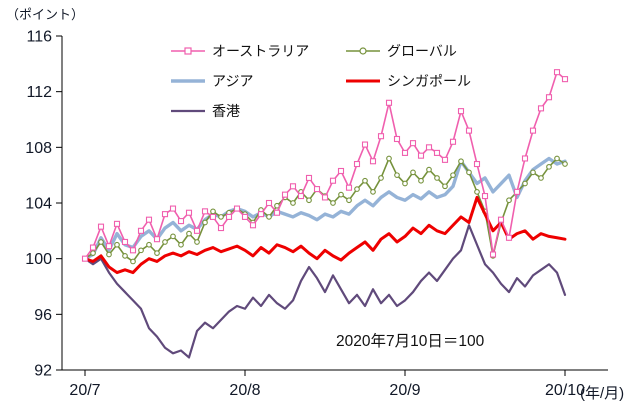  What do you see at coordinates (38, 148) in the screenshot?
I see `y-tick-label: 108` at bounding box center [38, 148].